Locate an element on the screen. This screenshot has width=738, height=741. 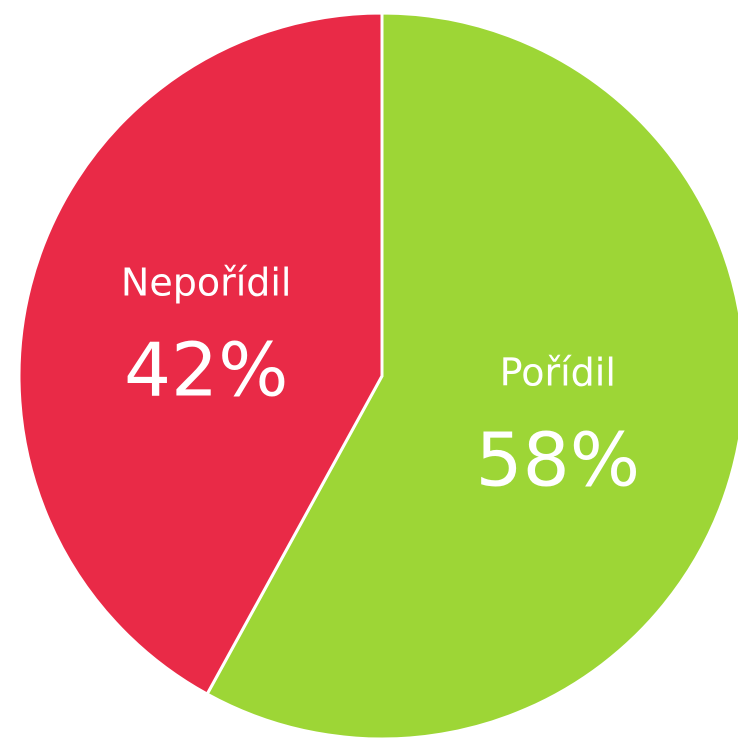
slice-name: Nepořídil is located at coordinates (206, 282).